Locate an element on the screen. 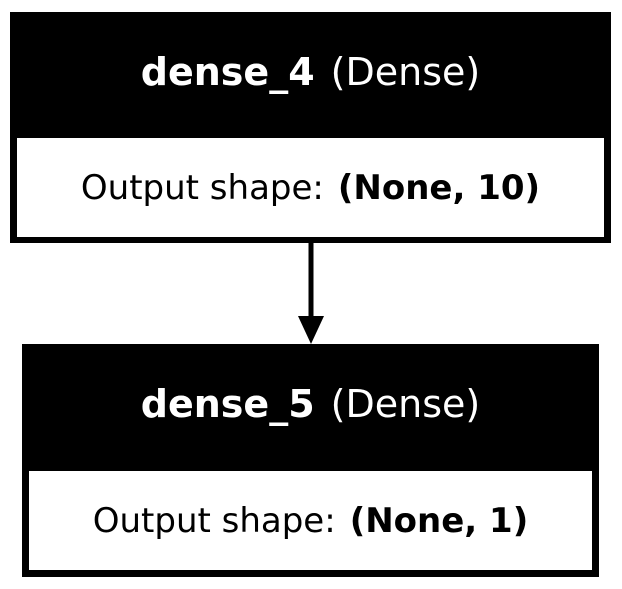 The width and height of the screenshot is (622, 589). output-shape-value: (None, 1) is located at coordinates (439, 520).